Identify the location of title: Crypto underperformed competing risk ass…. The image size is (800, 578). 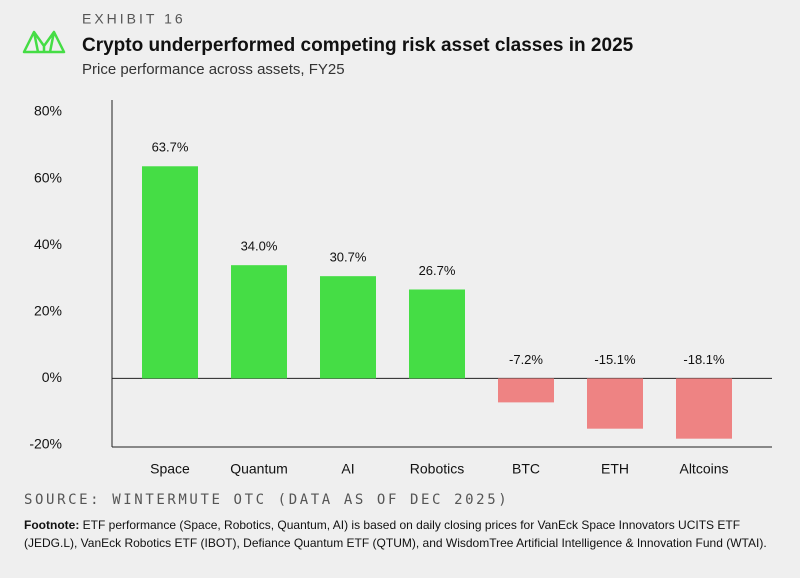
(358, 45).